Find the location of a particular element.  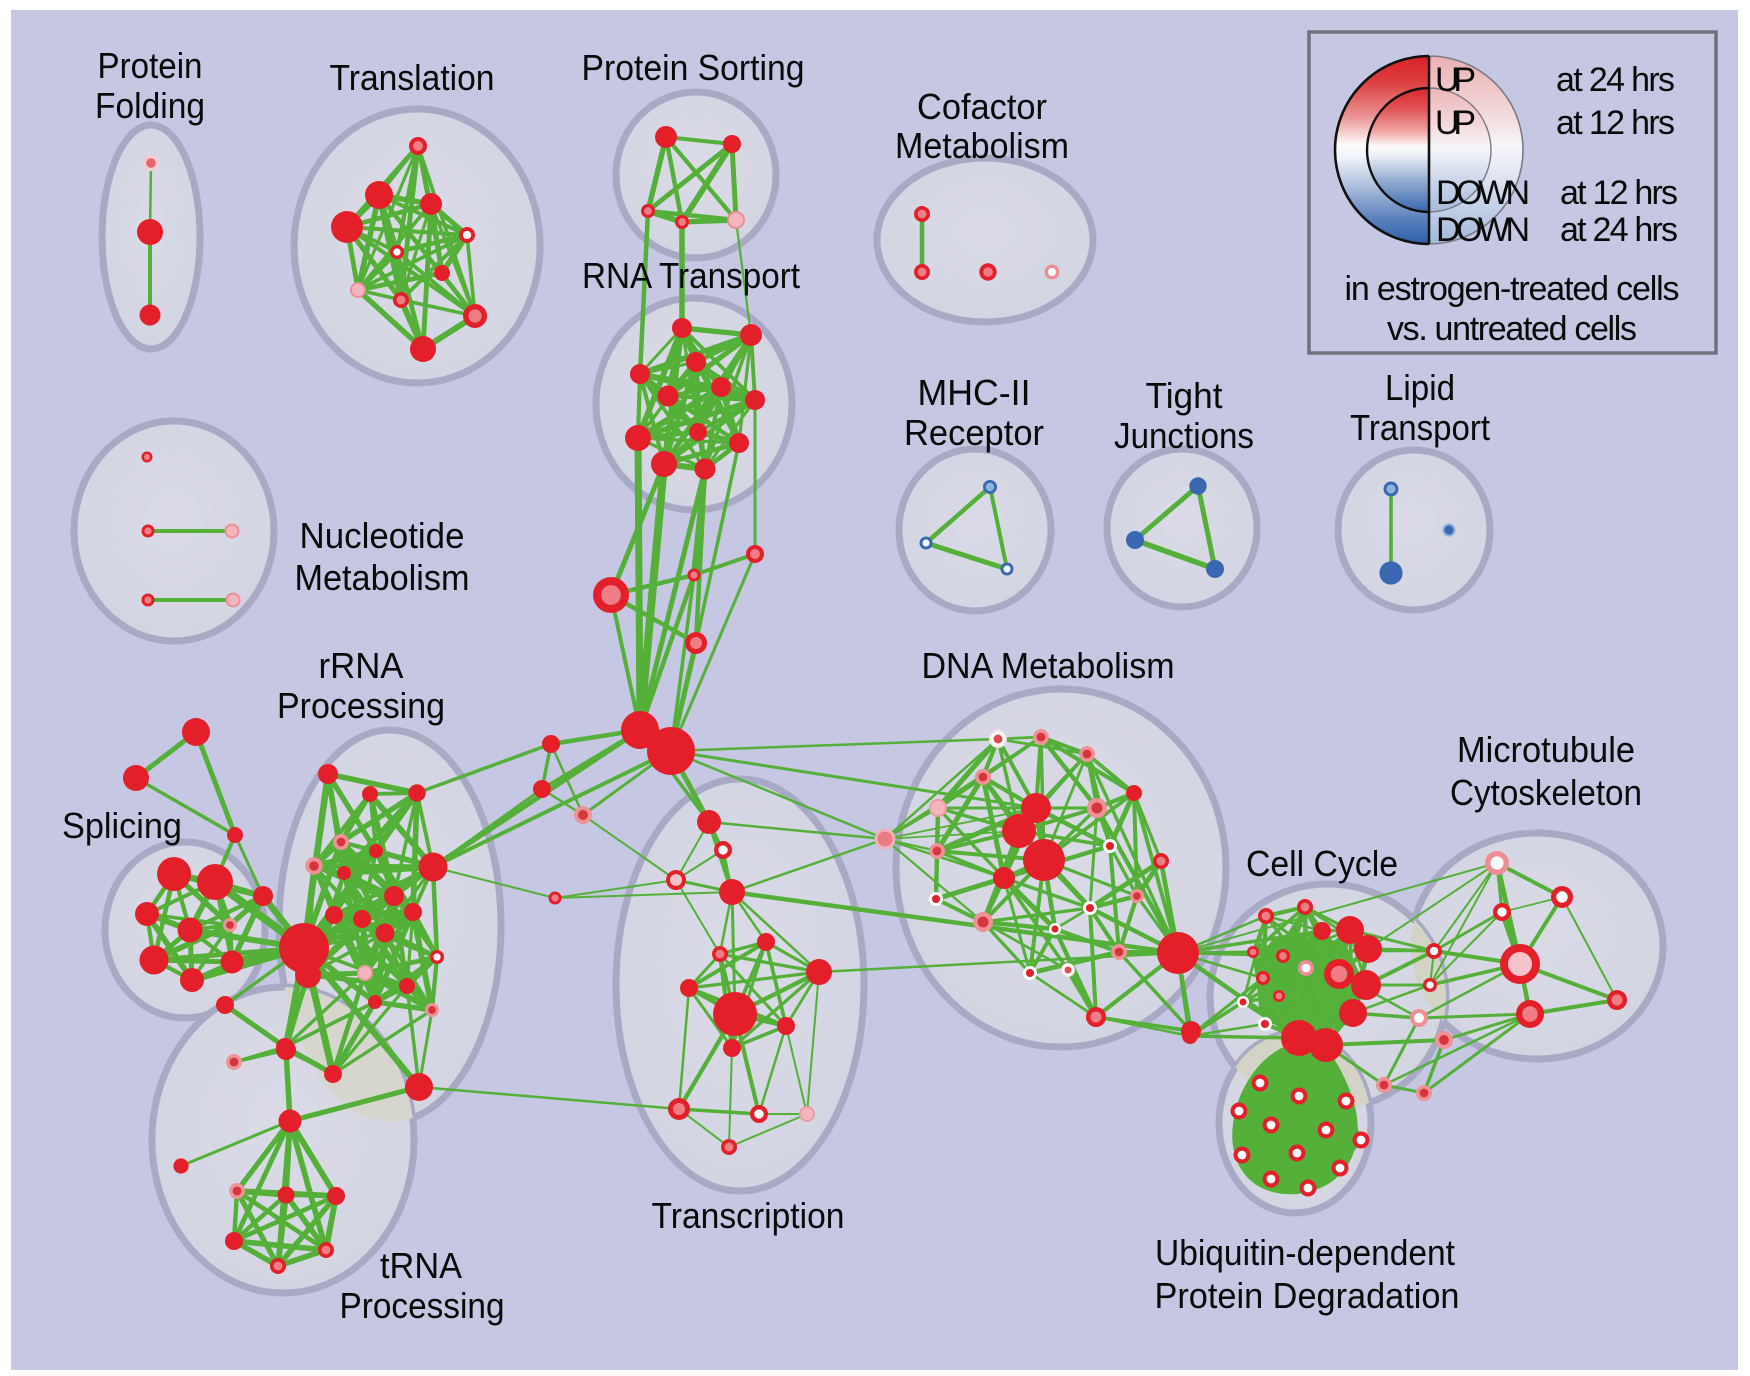

svg-text: rRNA is located at coordinates (361, 665).